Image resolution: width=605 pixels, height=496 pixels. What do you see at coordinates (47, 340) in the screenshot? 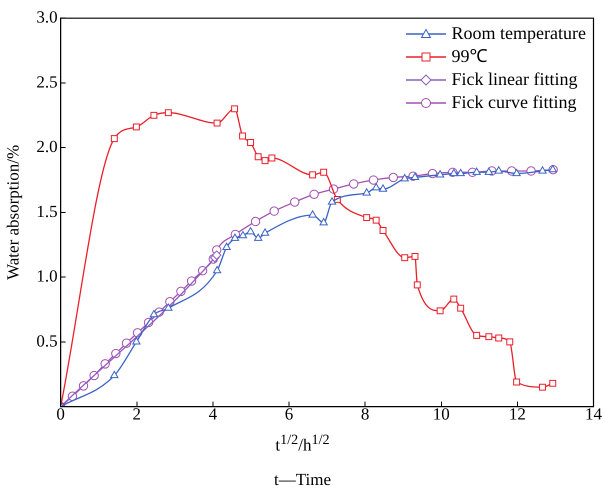
I see `y-tick-label: 0.5` at bounding box center [47, 340].